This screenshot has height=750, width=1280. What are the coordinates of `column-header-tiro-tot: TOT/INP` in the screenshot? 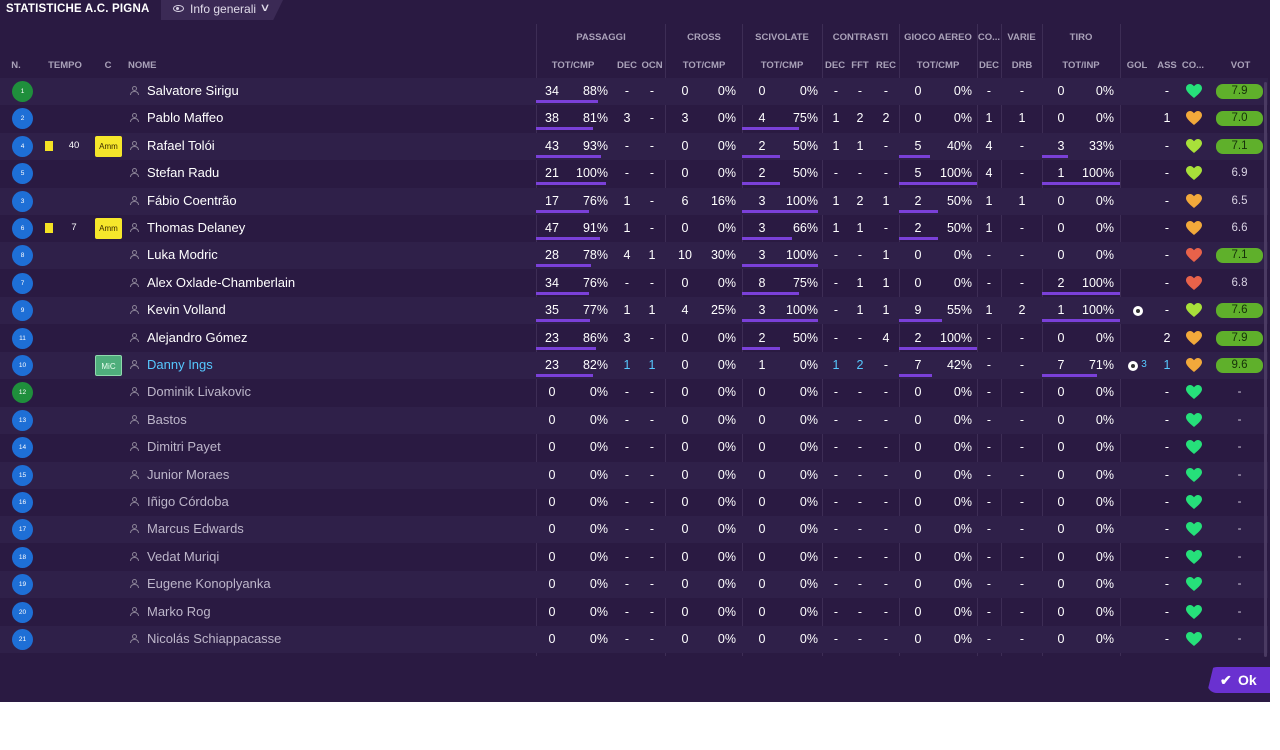 It's located at (1081, 65).